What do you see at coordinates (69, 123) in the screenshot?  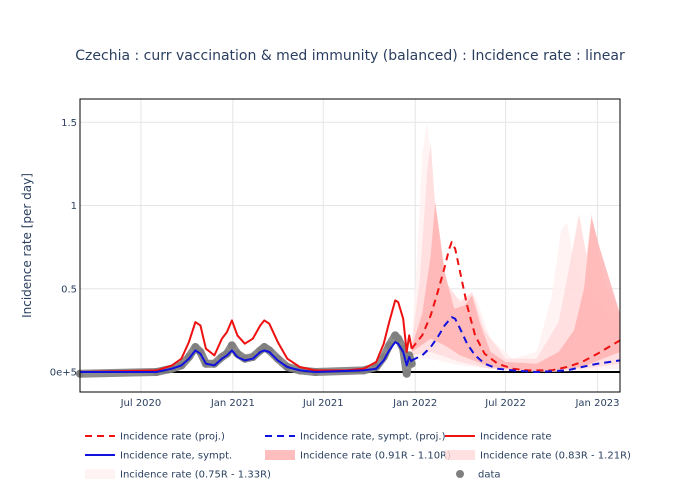 I see `y-tick-label-3: 1.5` at bounding box center [69, 123].